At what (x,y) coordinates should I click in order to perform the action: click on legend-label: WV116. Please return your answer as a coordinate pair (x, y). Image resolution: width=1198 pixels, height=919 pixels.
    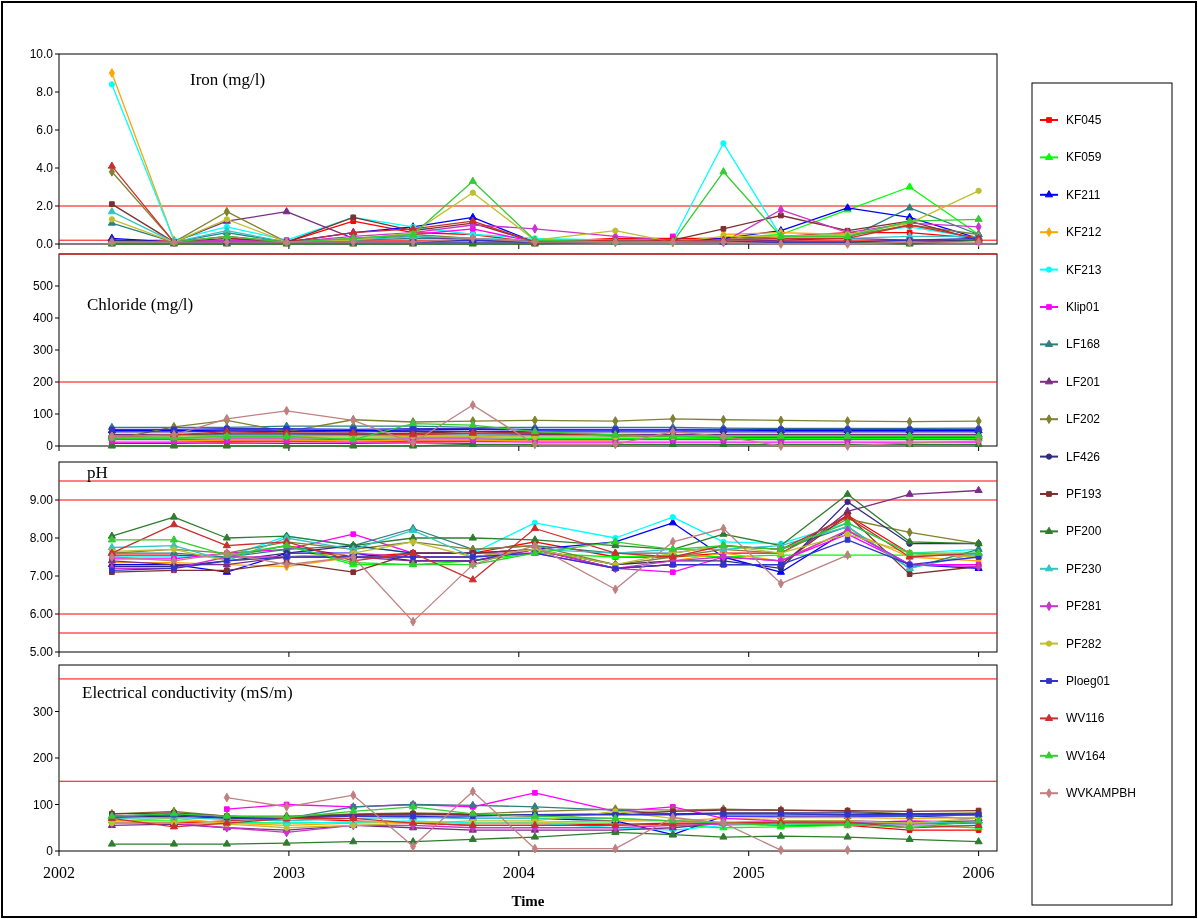
    Looking at the image, I should click on (1085, 718).